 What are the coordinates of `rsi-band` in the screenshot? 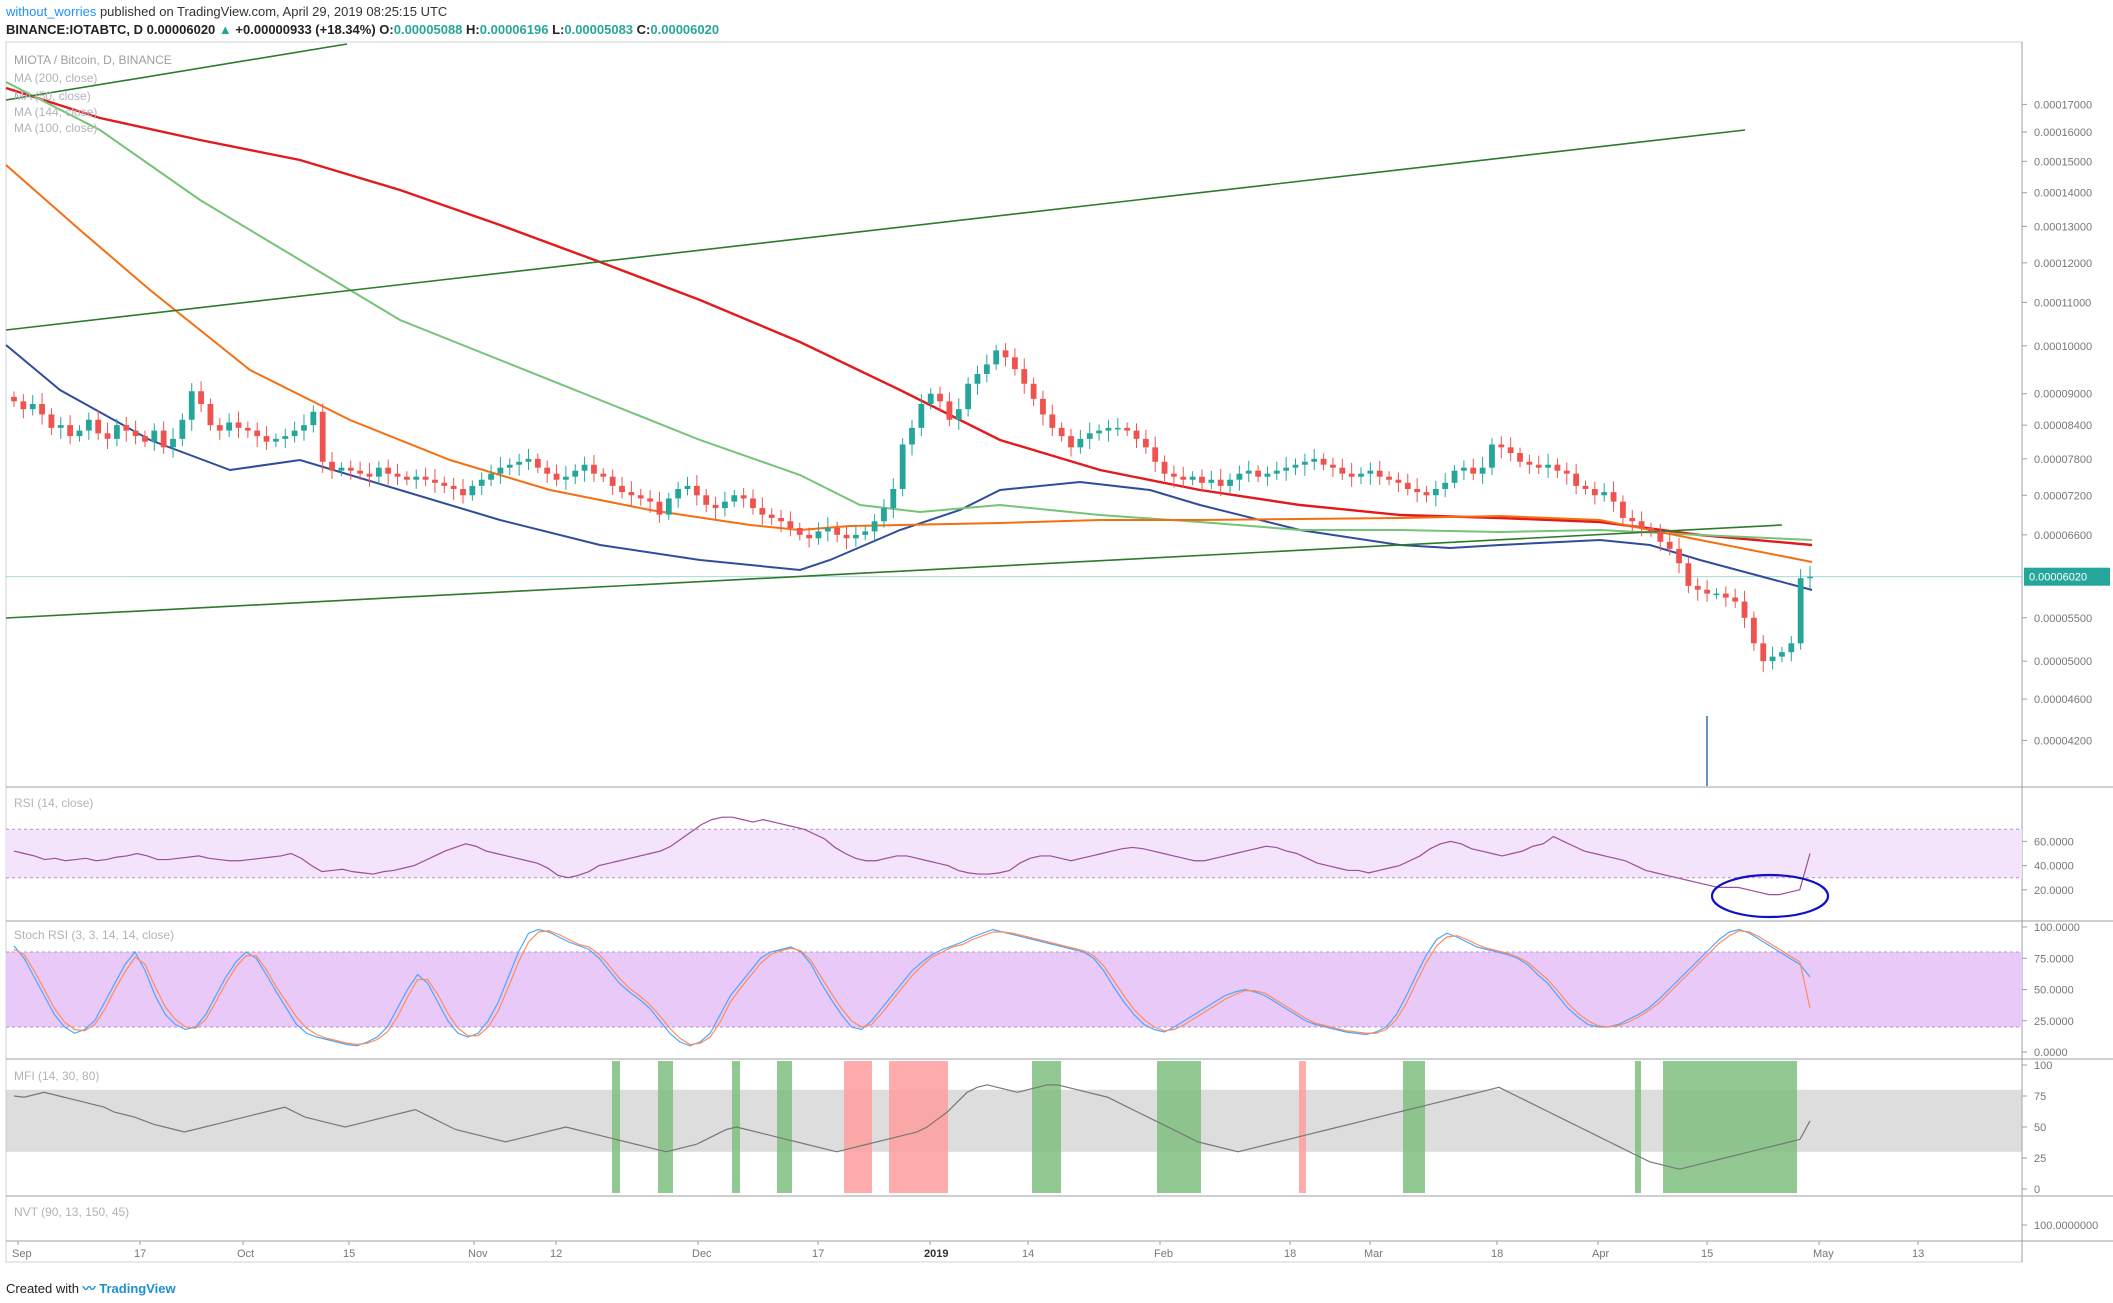 It's located at (1014, 853).